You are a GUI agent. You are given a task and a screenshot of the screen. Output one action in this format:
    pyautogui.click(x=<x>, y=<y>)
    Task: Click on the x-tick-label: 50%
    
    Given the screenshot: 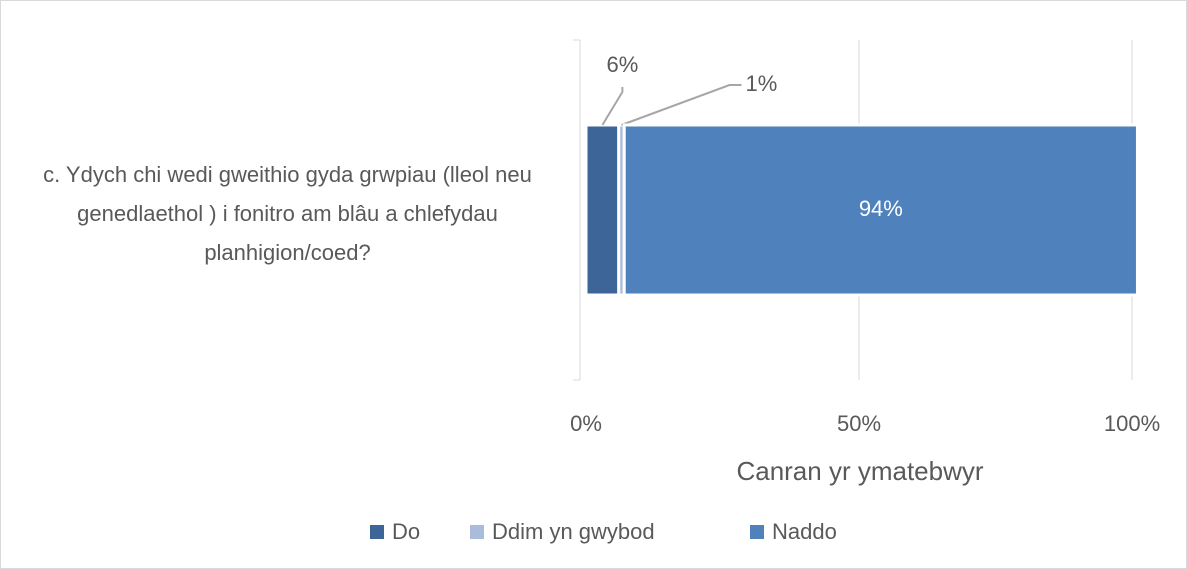 What is the action you would take?
    pyautogui.click(x=859, y=423)
    